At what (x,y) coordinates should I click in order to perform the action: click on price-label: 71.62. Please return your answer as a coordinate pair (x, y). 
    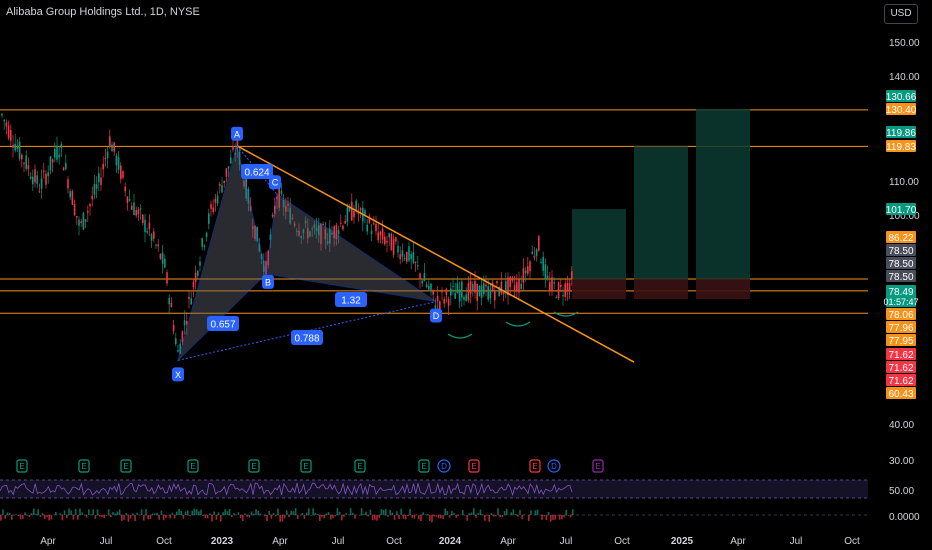
    Looking at the image, I should click on (900, 355).